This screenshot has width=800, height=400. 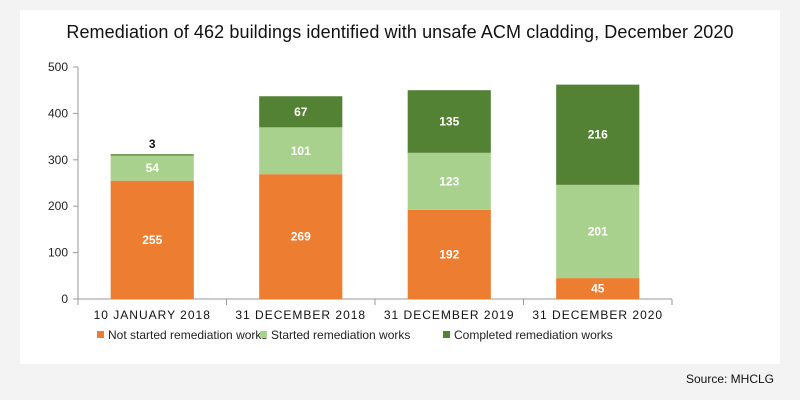 What do you see at coordinates (152, 144) in the screenshot?
I see `data-label: 3` at bounding box center [152, 144].